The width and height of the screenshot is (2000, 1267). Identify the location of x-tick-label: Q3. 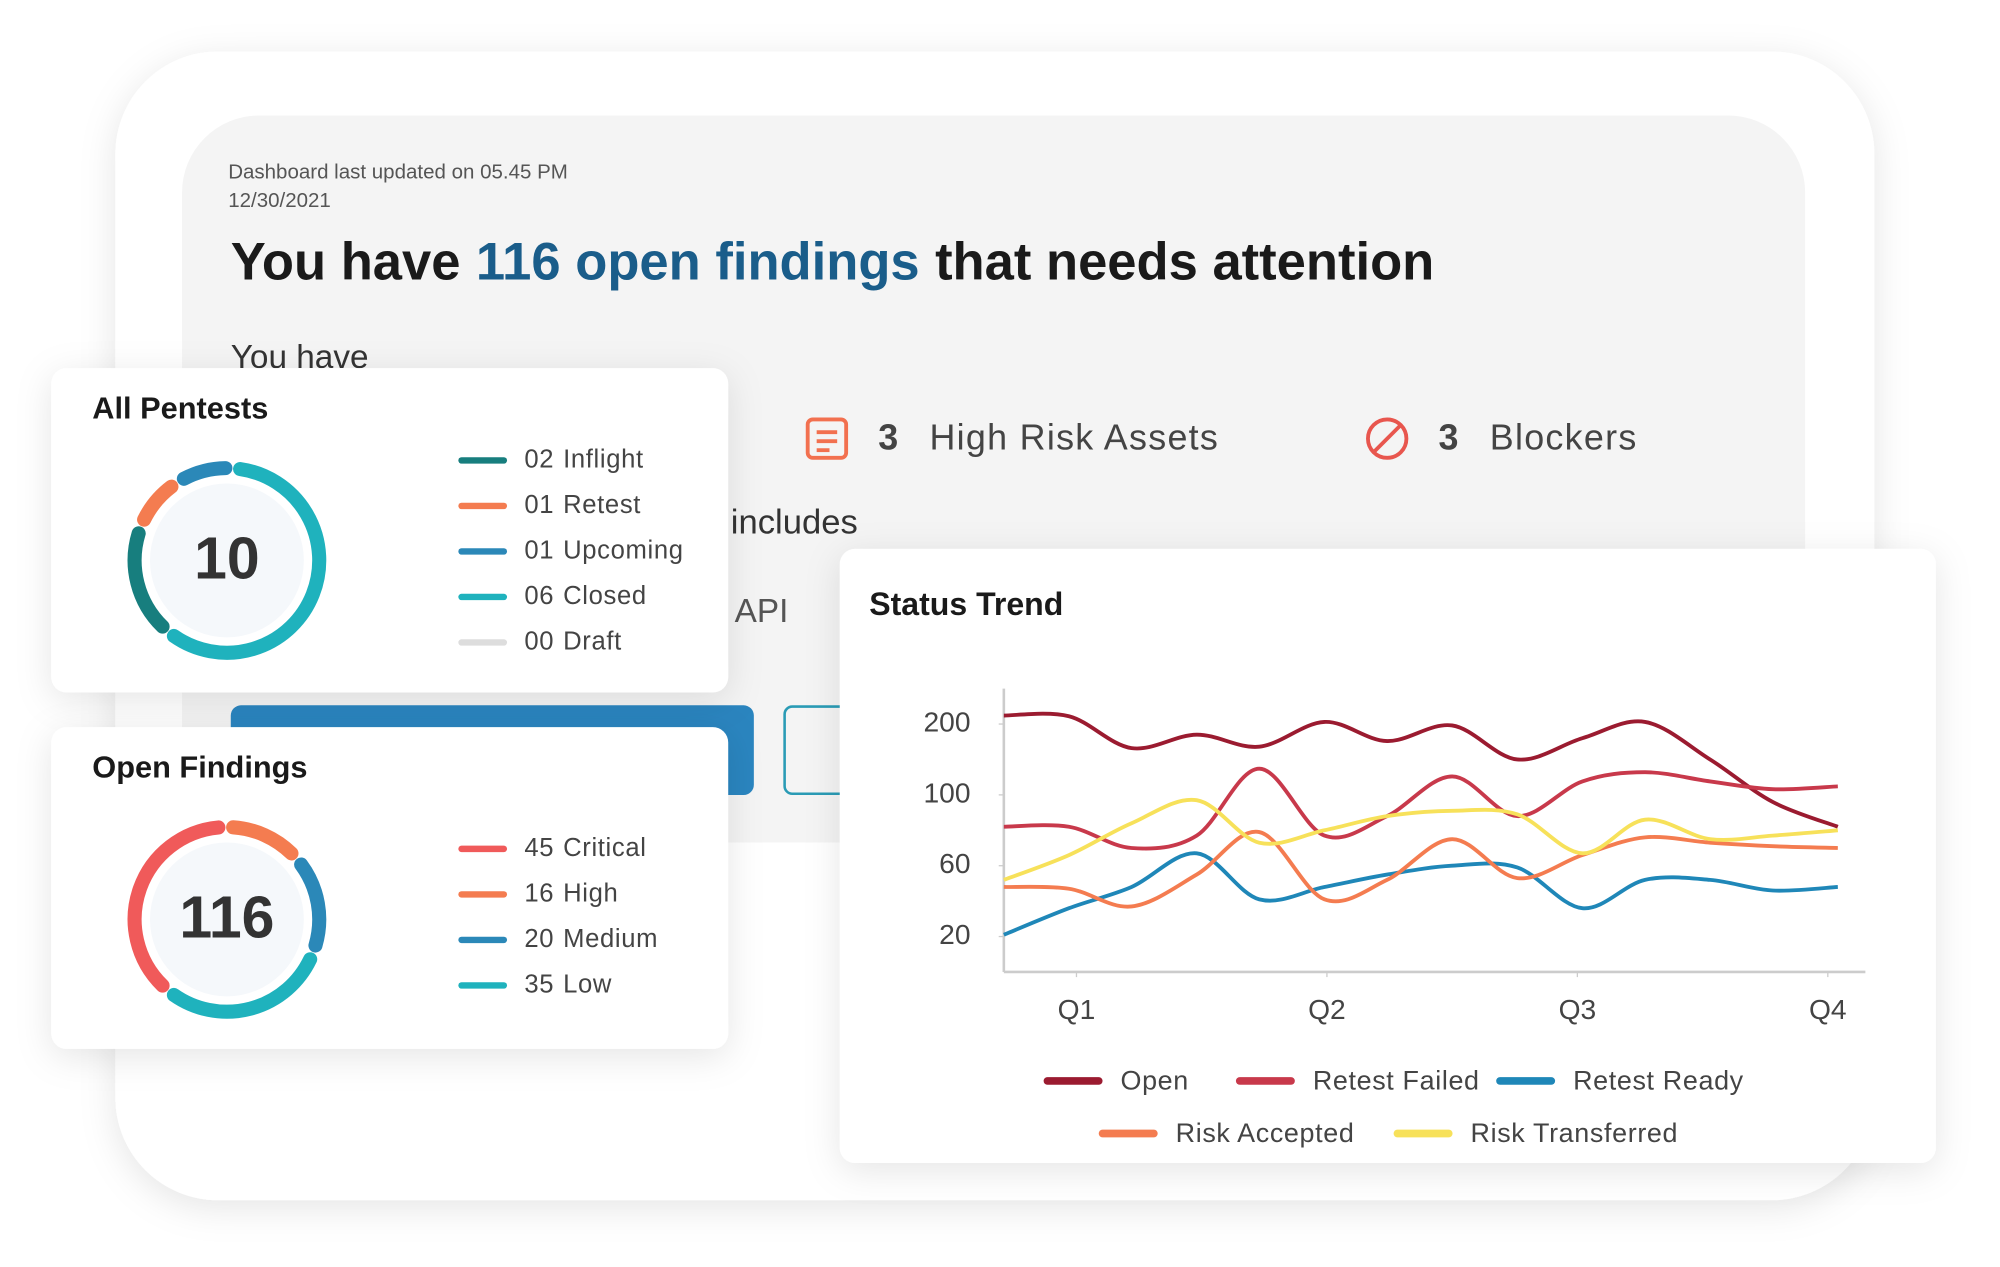
(1578, 1009).